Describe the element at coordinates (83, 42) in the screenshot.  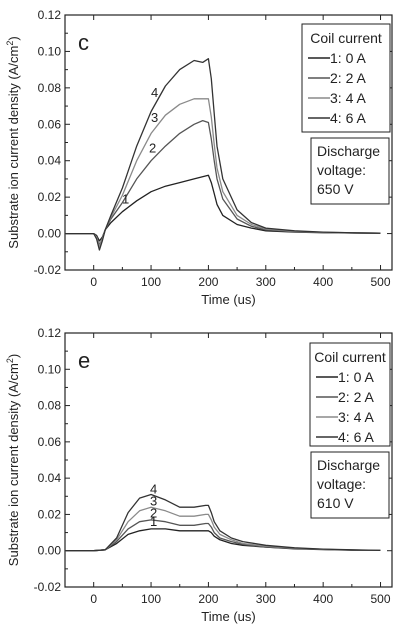
I see `panel-label: c` at that location.